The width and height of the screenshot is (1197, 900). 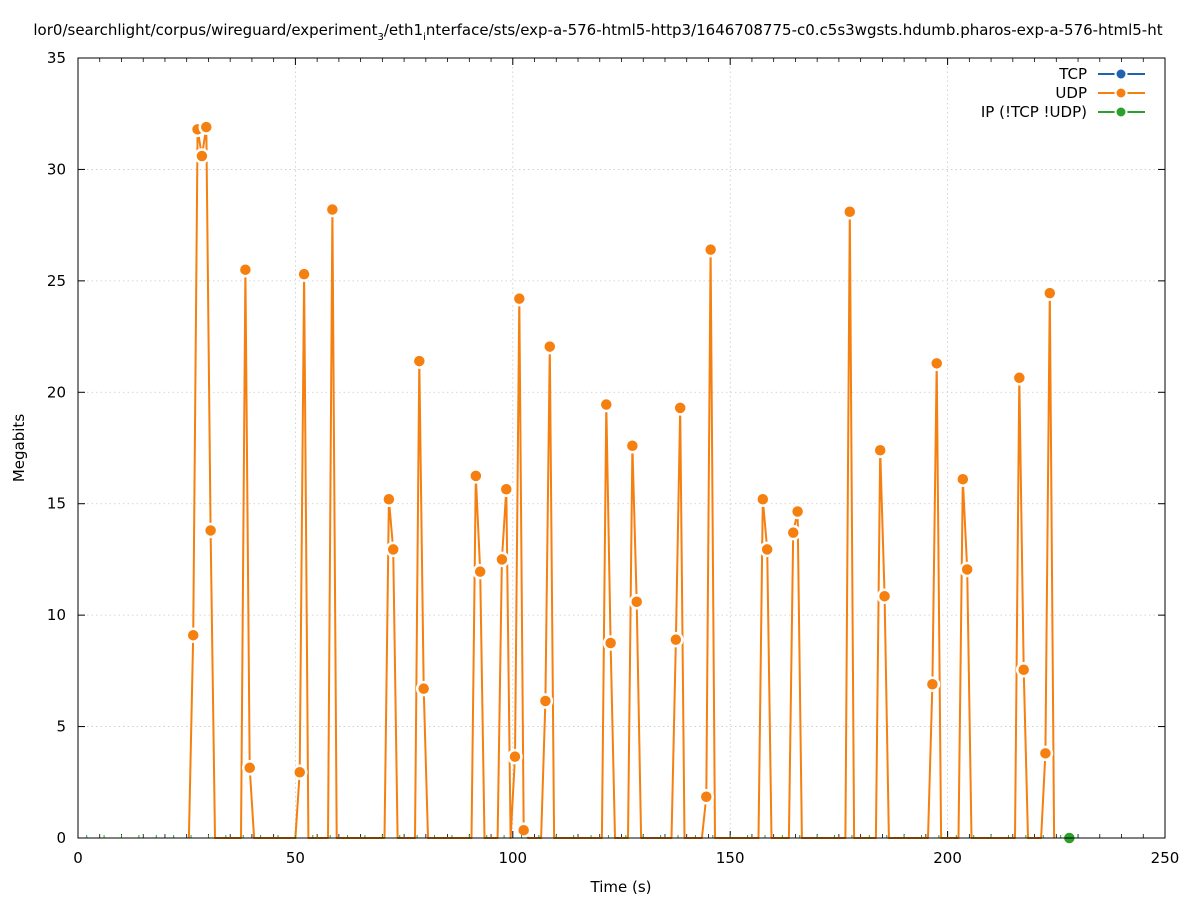 I want to click on x-tick-label: 100, so click(x=512, y=858).